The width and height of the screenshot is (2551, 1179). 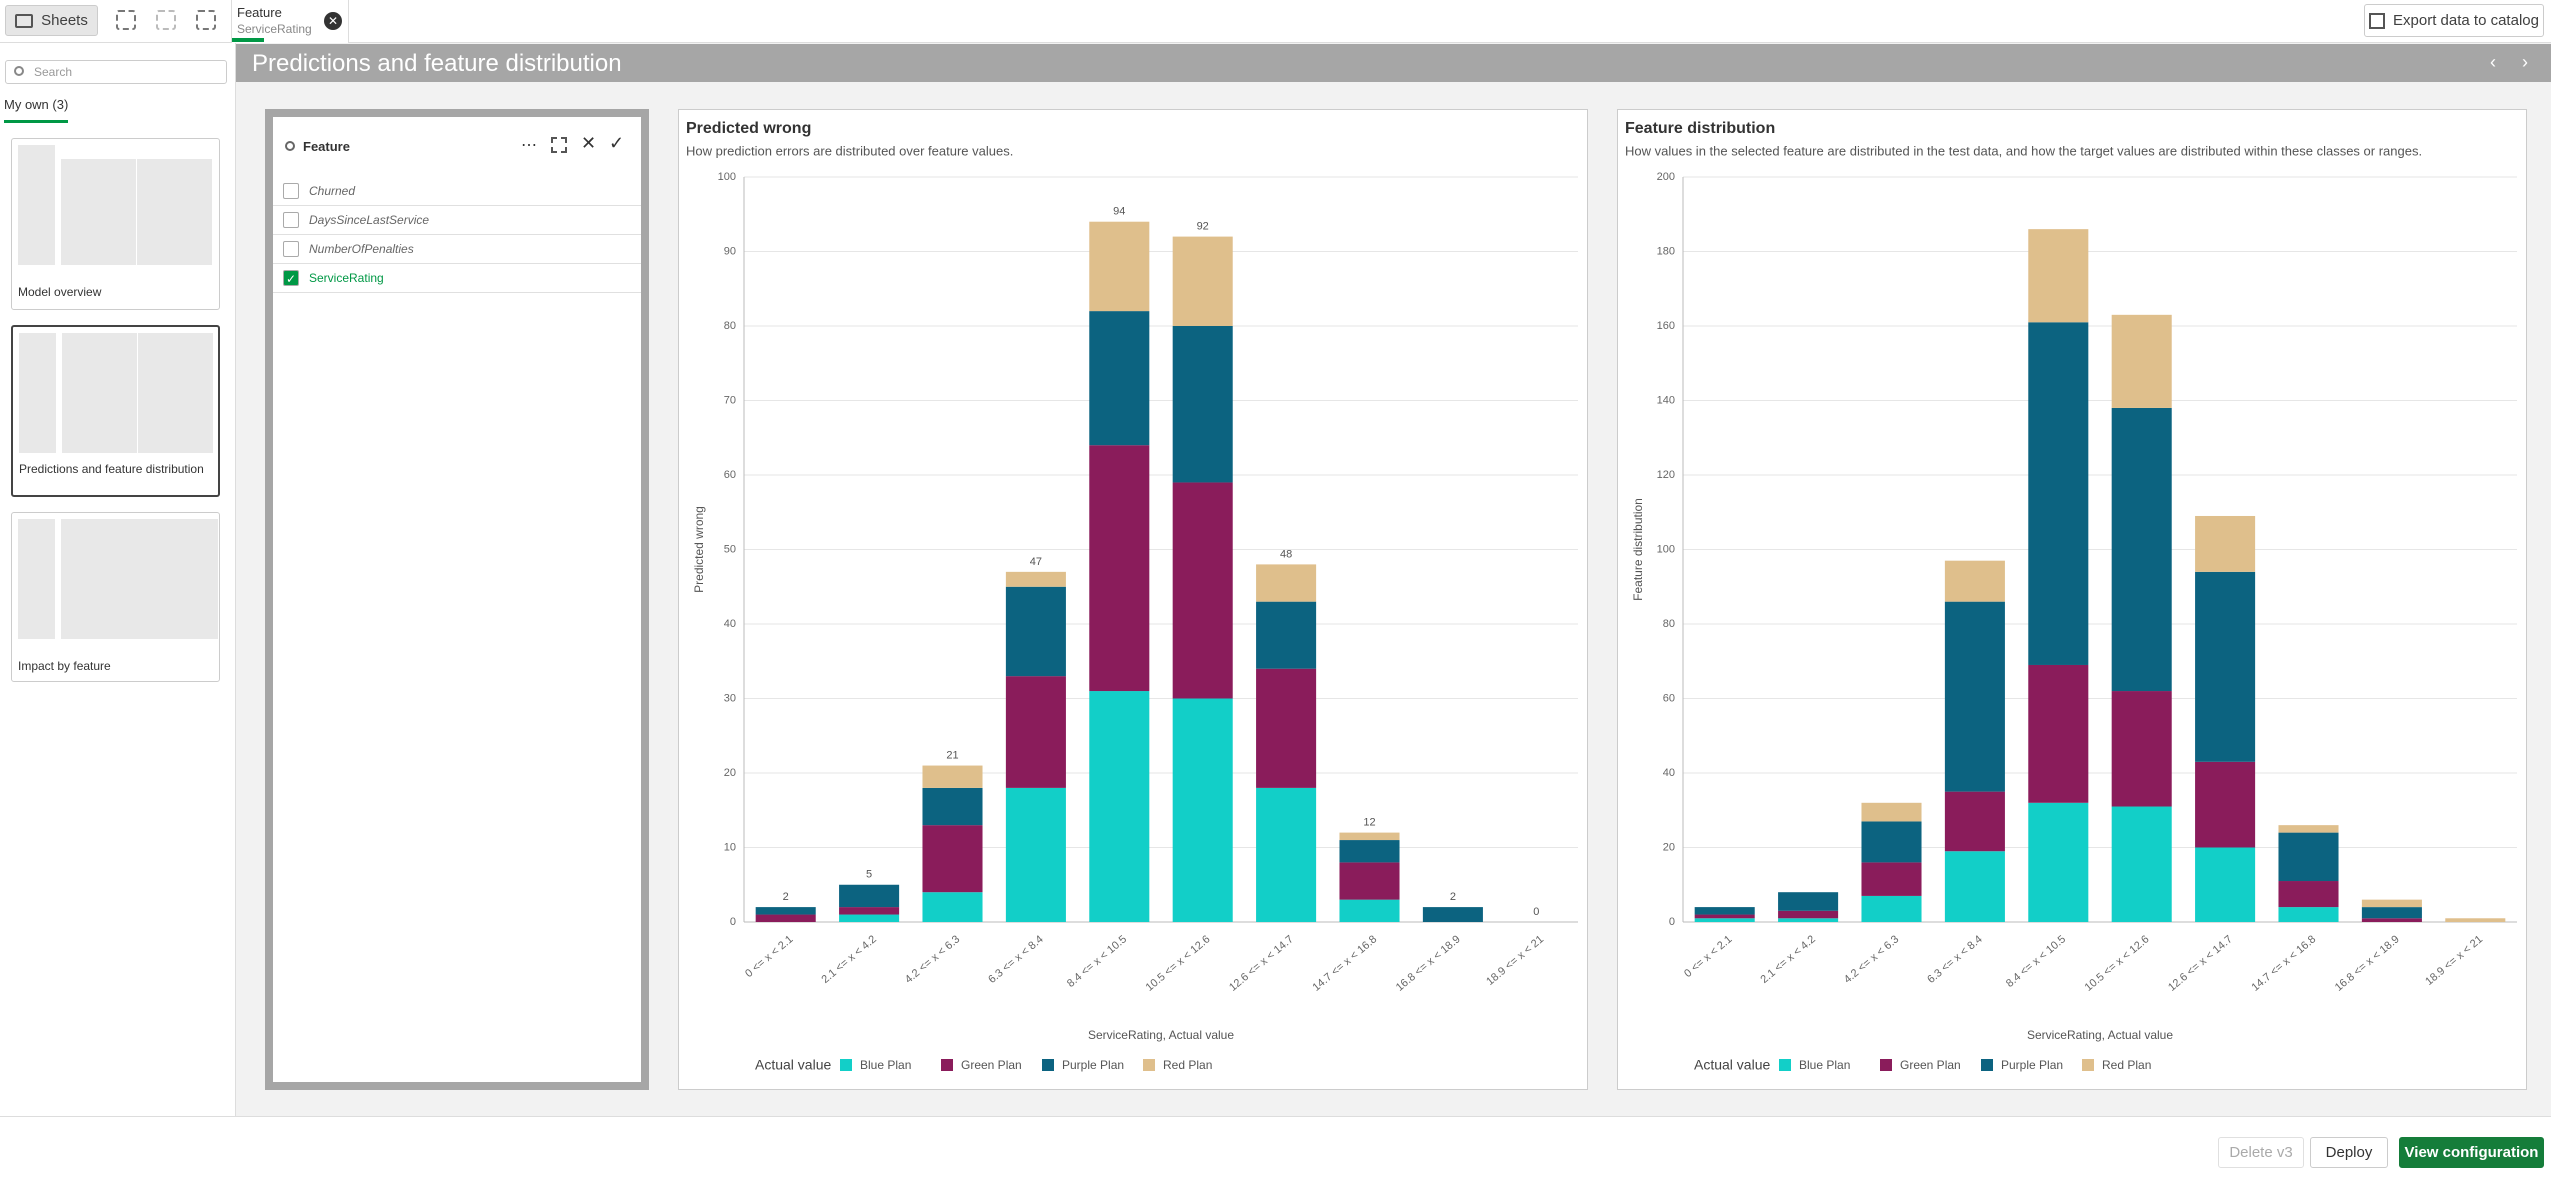 I want to click on deploy-button: Deploy, so click(x=2349, y=1152).